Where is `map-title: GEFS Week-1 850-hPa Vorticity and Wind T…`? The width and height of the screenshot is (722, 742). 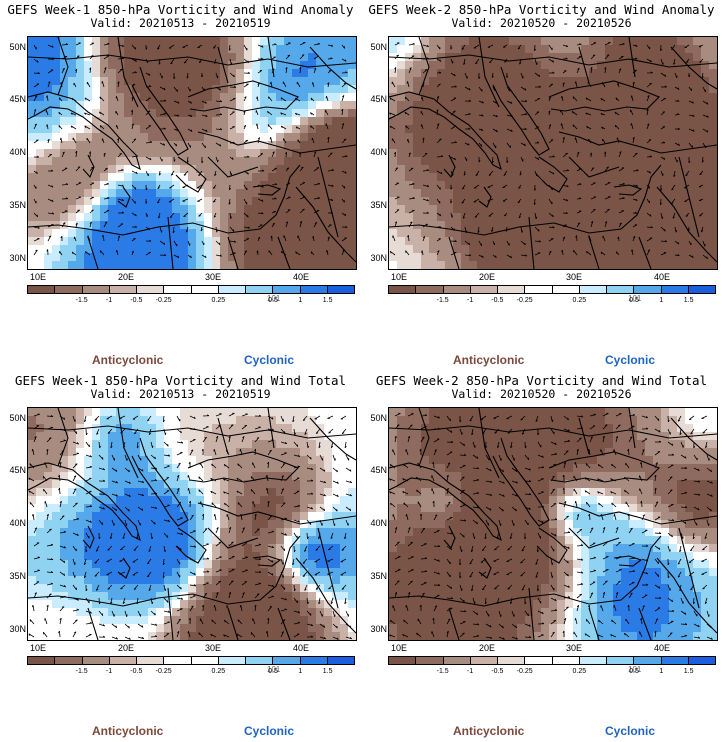 map-title: GEFS Week-1 850-hPa Vorticity and Wind T… is located at coordinates (180, 380).